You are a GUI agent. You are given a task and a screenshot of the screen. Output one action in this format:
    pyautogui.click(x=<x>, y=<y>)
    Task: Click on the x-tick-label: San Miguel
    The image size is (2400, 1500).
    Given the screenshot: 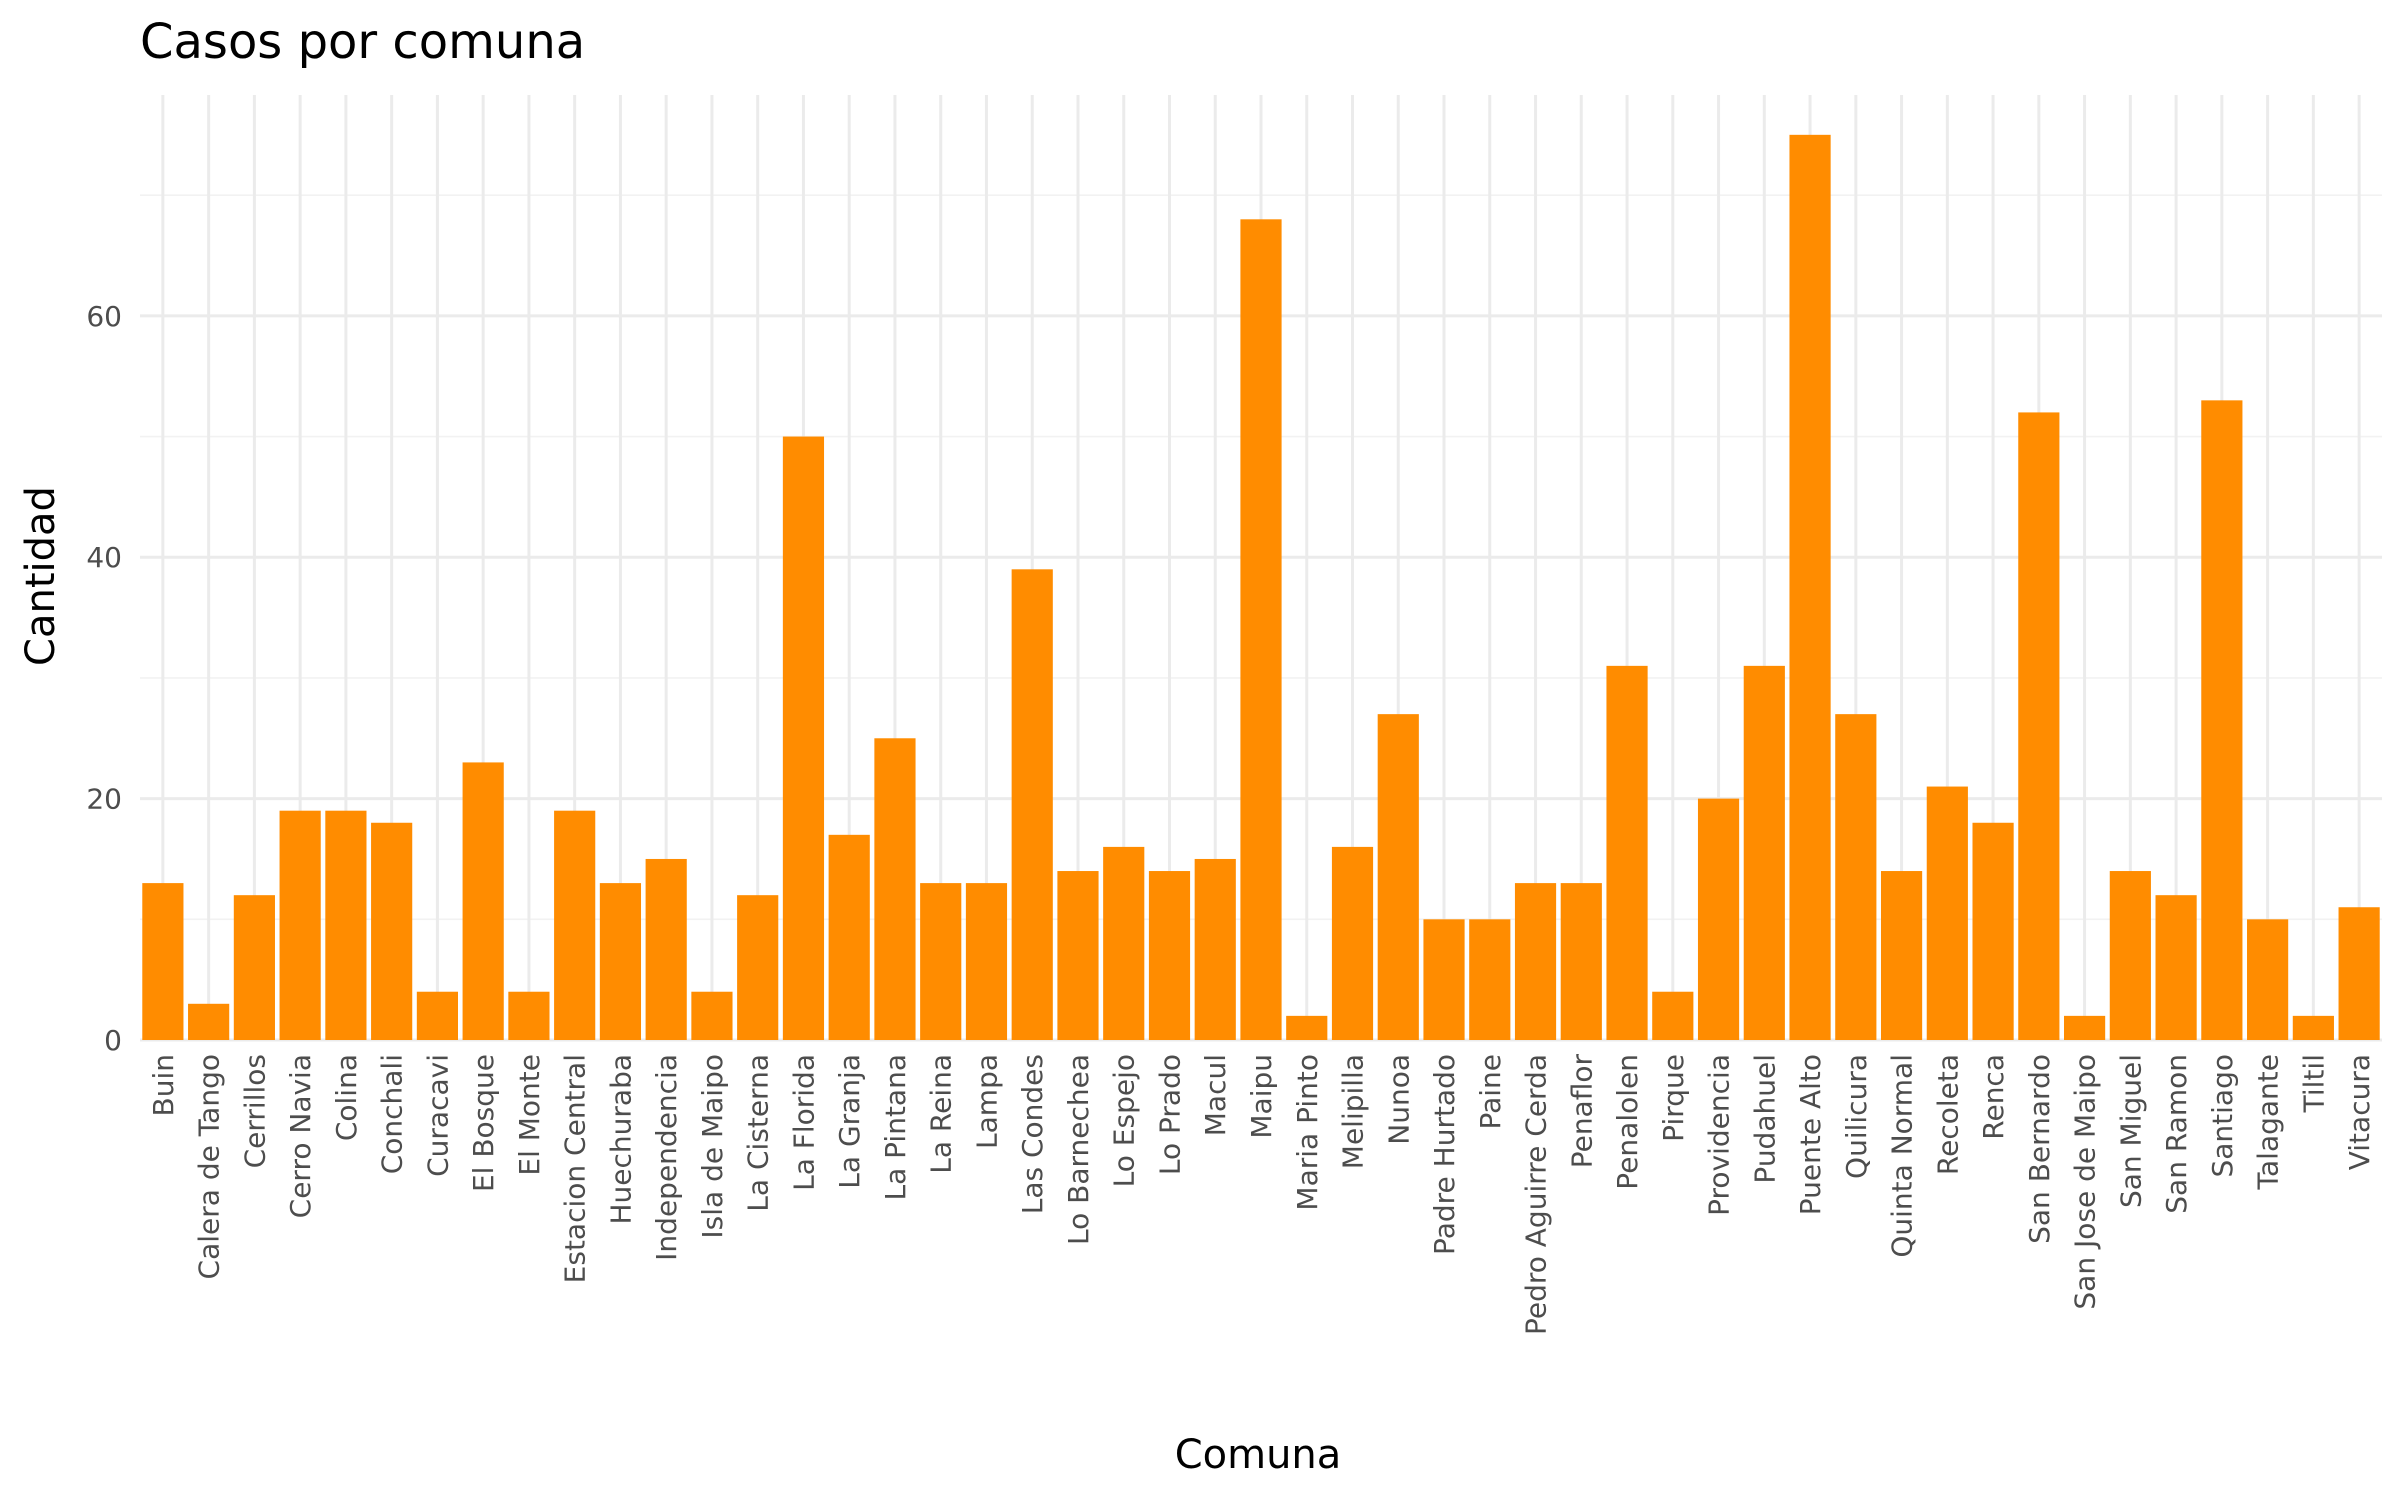 What is the action you would take?
    pyautogui.click(x=2130, y=1131)
    